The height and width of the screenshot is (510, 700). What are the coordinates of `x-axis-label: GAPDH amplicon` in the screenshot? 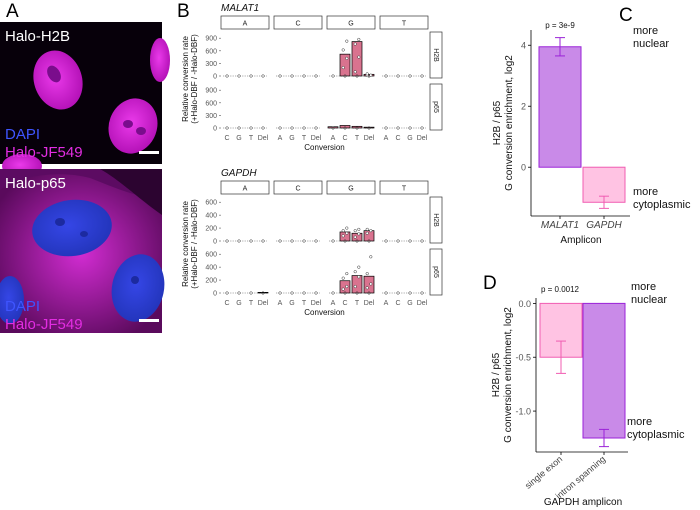 It's located at (583, 502).